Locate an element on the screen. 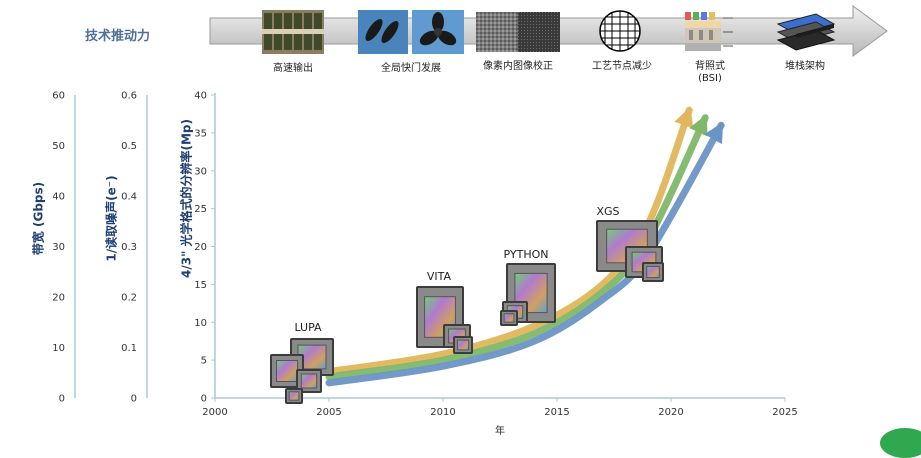 The image size is (921, 458). product-label-vita: VITA is located at coordinates (439, 276).